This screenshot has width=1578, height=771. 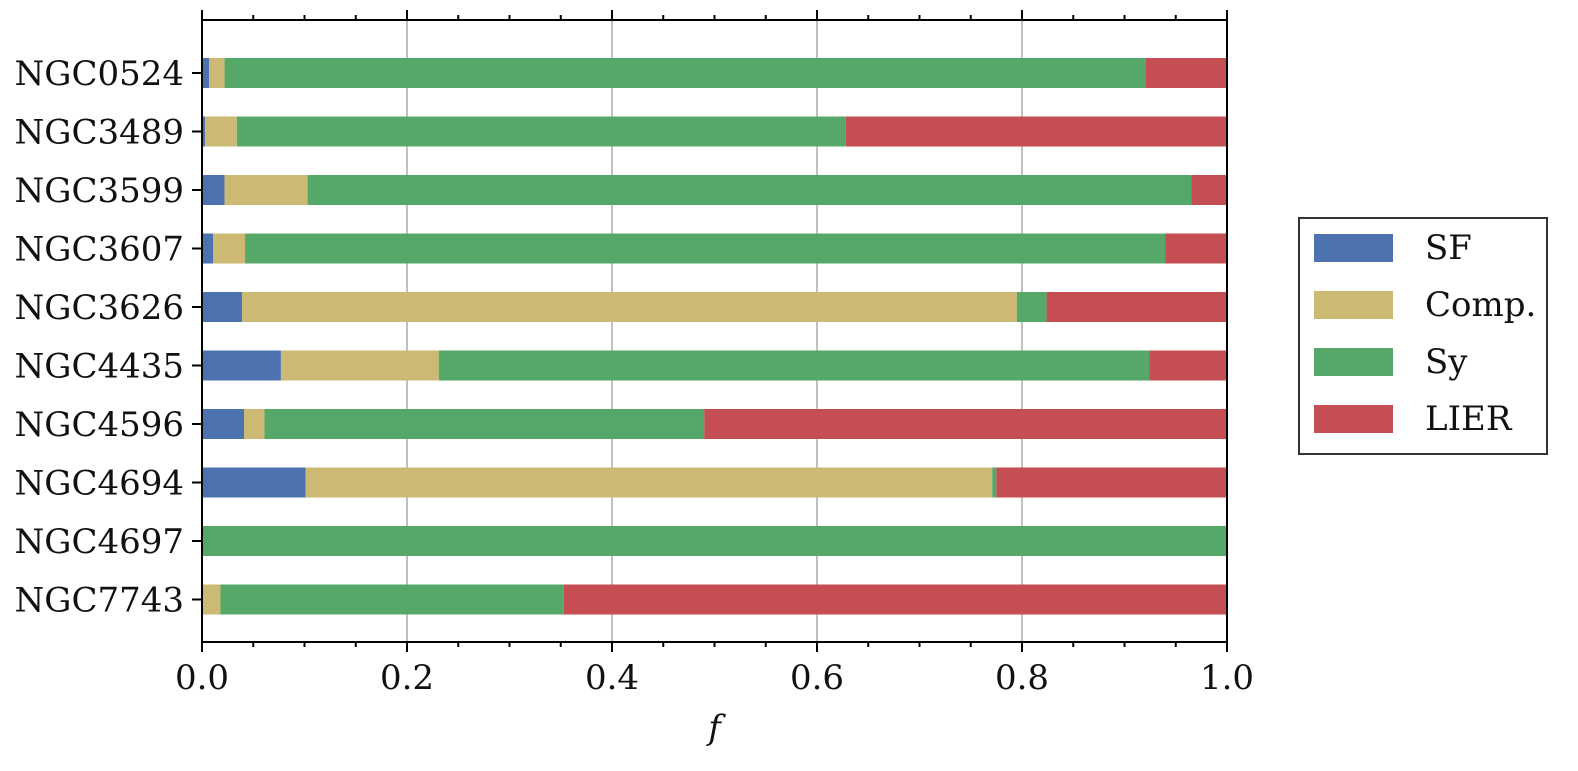 I want to click on x-tick-label: 1.0, so click(x=1227, y=678).